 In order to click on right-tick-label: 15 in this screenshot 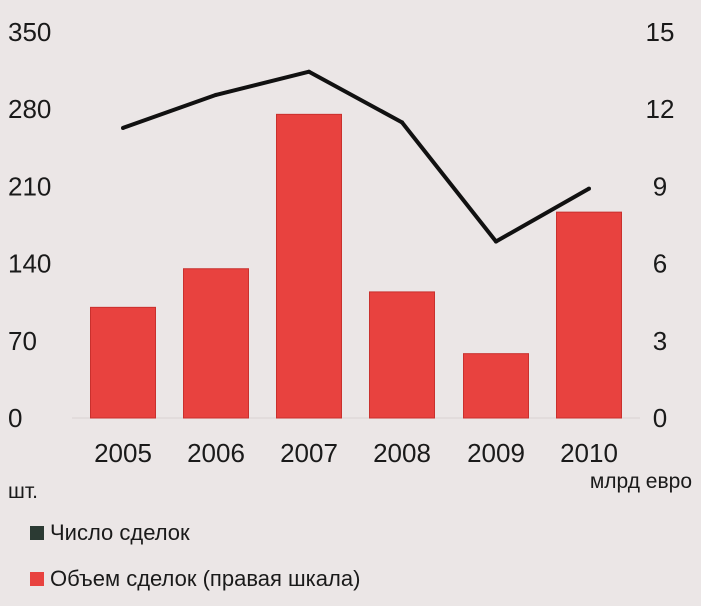, I will do `click(660, 32)`.